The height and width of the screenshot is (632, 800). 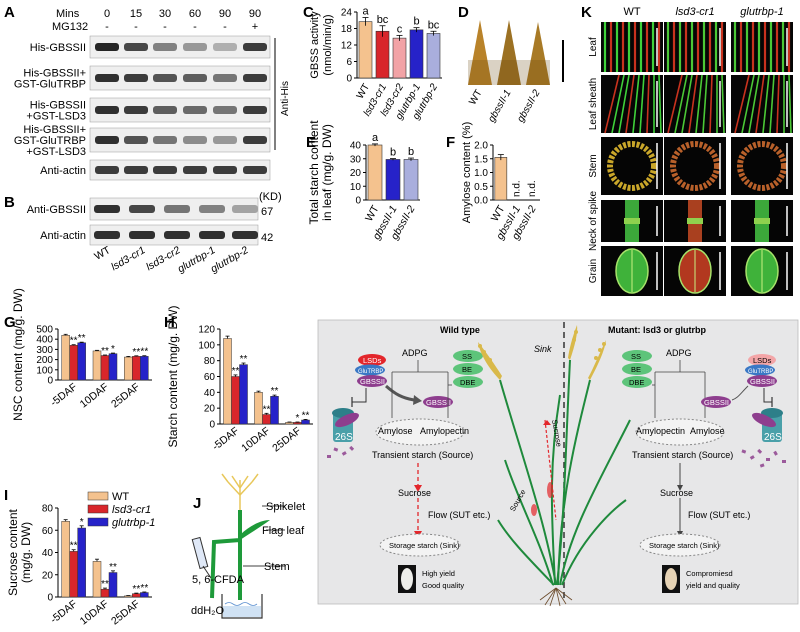 What do you see at coordinates (680, 432) in the screenshot?
I see `mut-transient-cloud` at bounding box center [680, 432].